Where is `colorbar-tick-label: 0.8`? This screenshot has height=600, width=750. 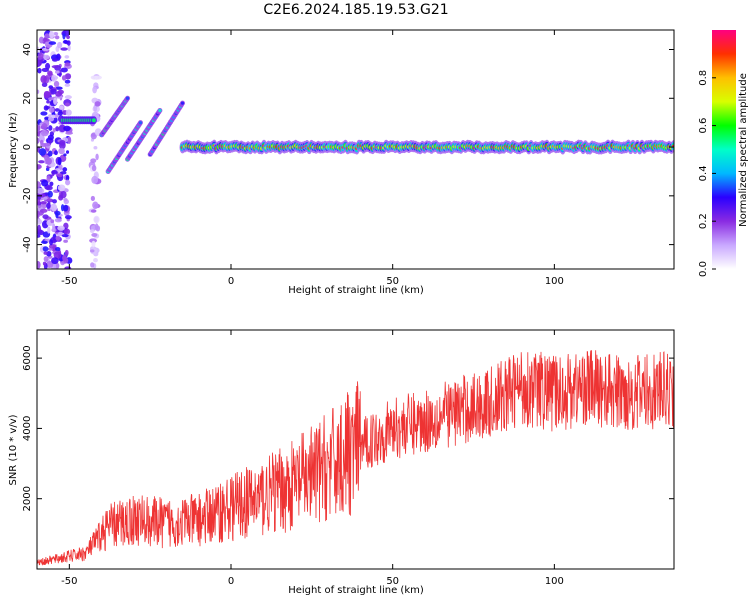 colorbar-tick-label: 0.8 is located at coordinates (703, 78).